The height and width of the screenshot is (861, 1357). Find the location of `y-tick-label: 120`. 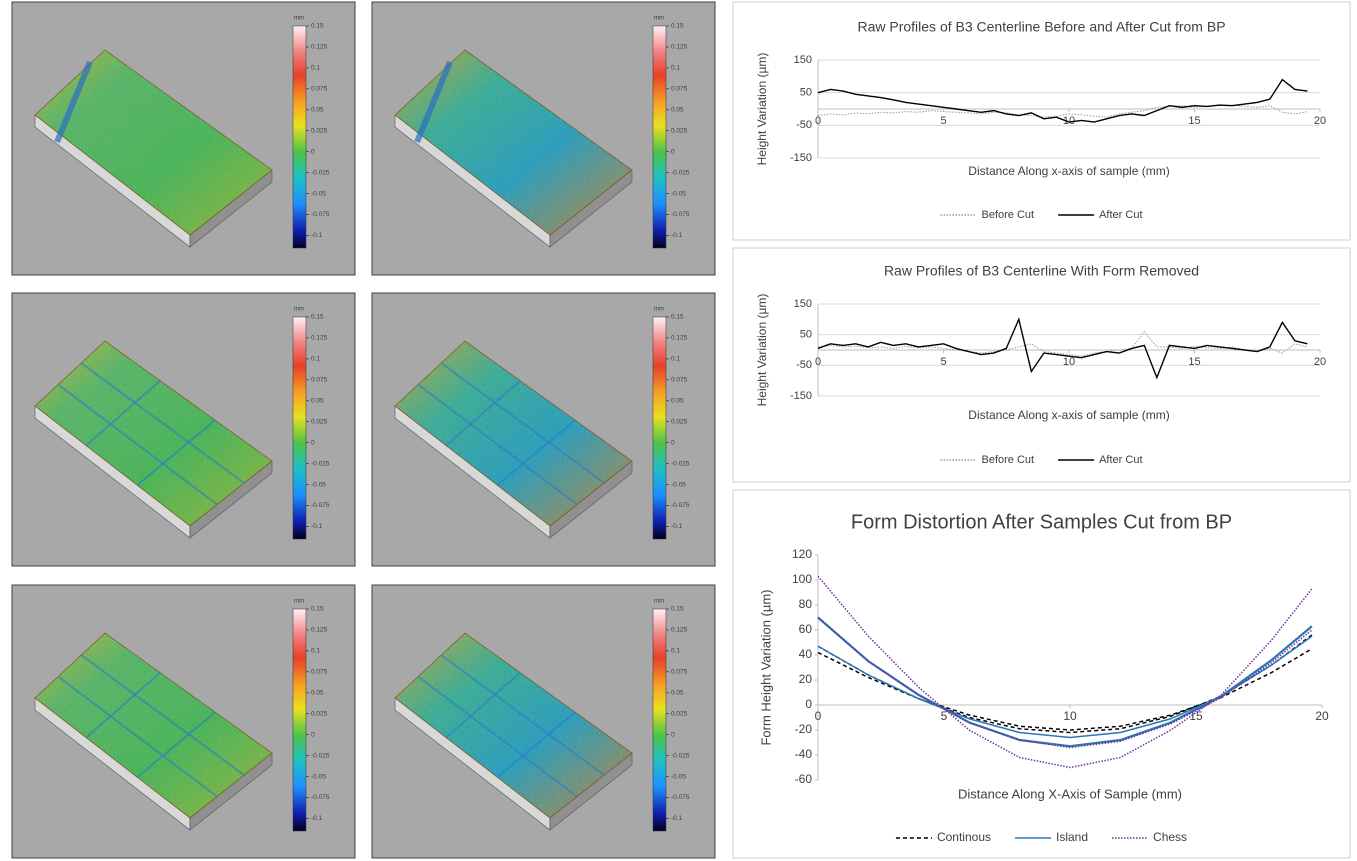

y-tick-label: 120 is located at coordinates (802, 554).